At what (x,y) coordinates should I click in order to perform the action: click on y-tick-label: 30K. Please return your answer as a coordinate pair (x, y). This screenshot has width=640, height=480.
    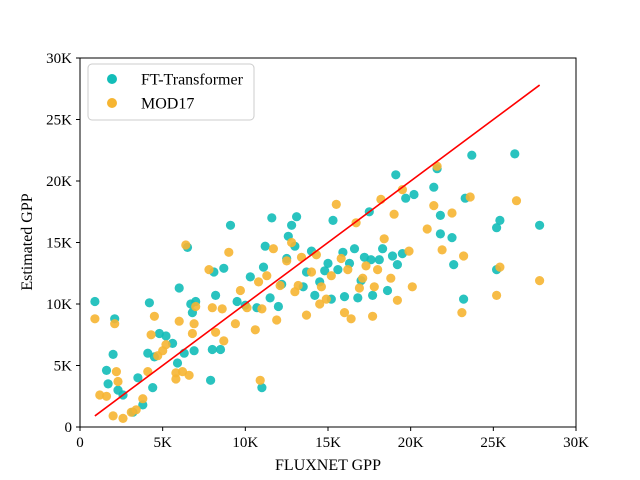
    Looking at the image, I should click on (59, 59).